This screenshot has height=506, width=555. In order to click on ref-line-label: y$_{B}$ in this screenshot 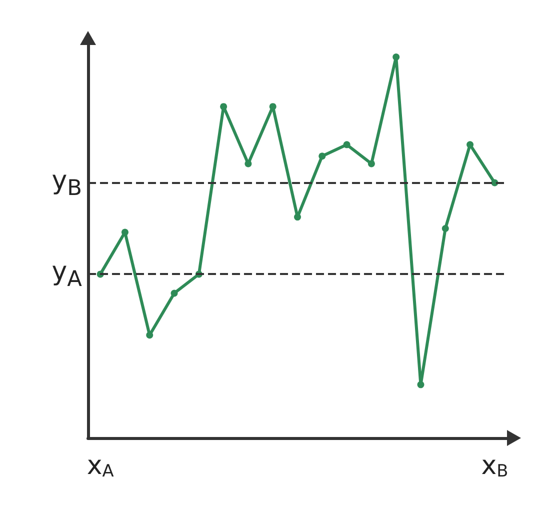, I will do `click(67, 184)`.